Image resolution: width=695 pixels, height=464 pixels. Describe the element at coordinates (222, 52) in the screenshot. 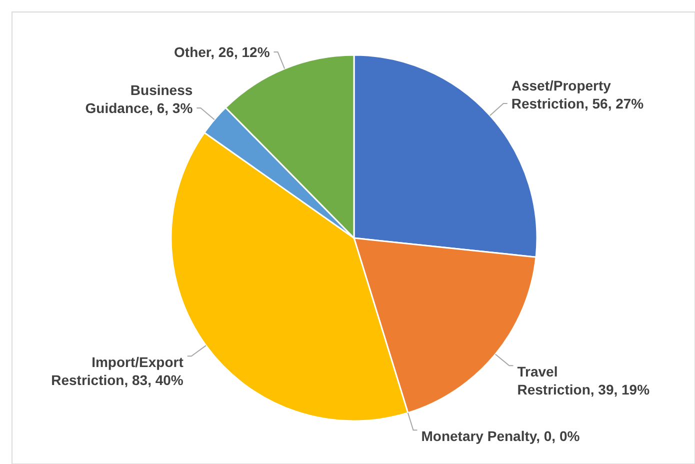

I see `slice-label: Other, 26, 12%` at that location.